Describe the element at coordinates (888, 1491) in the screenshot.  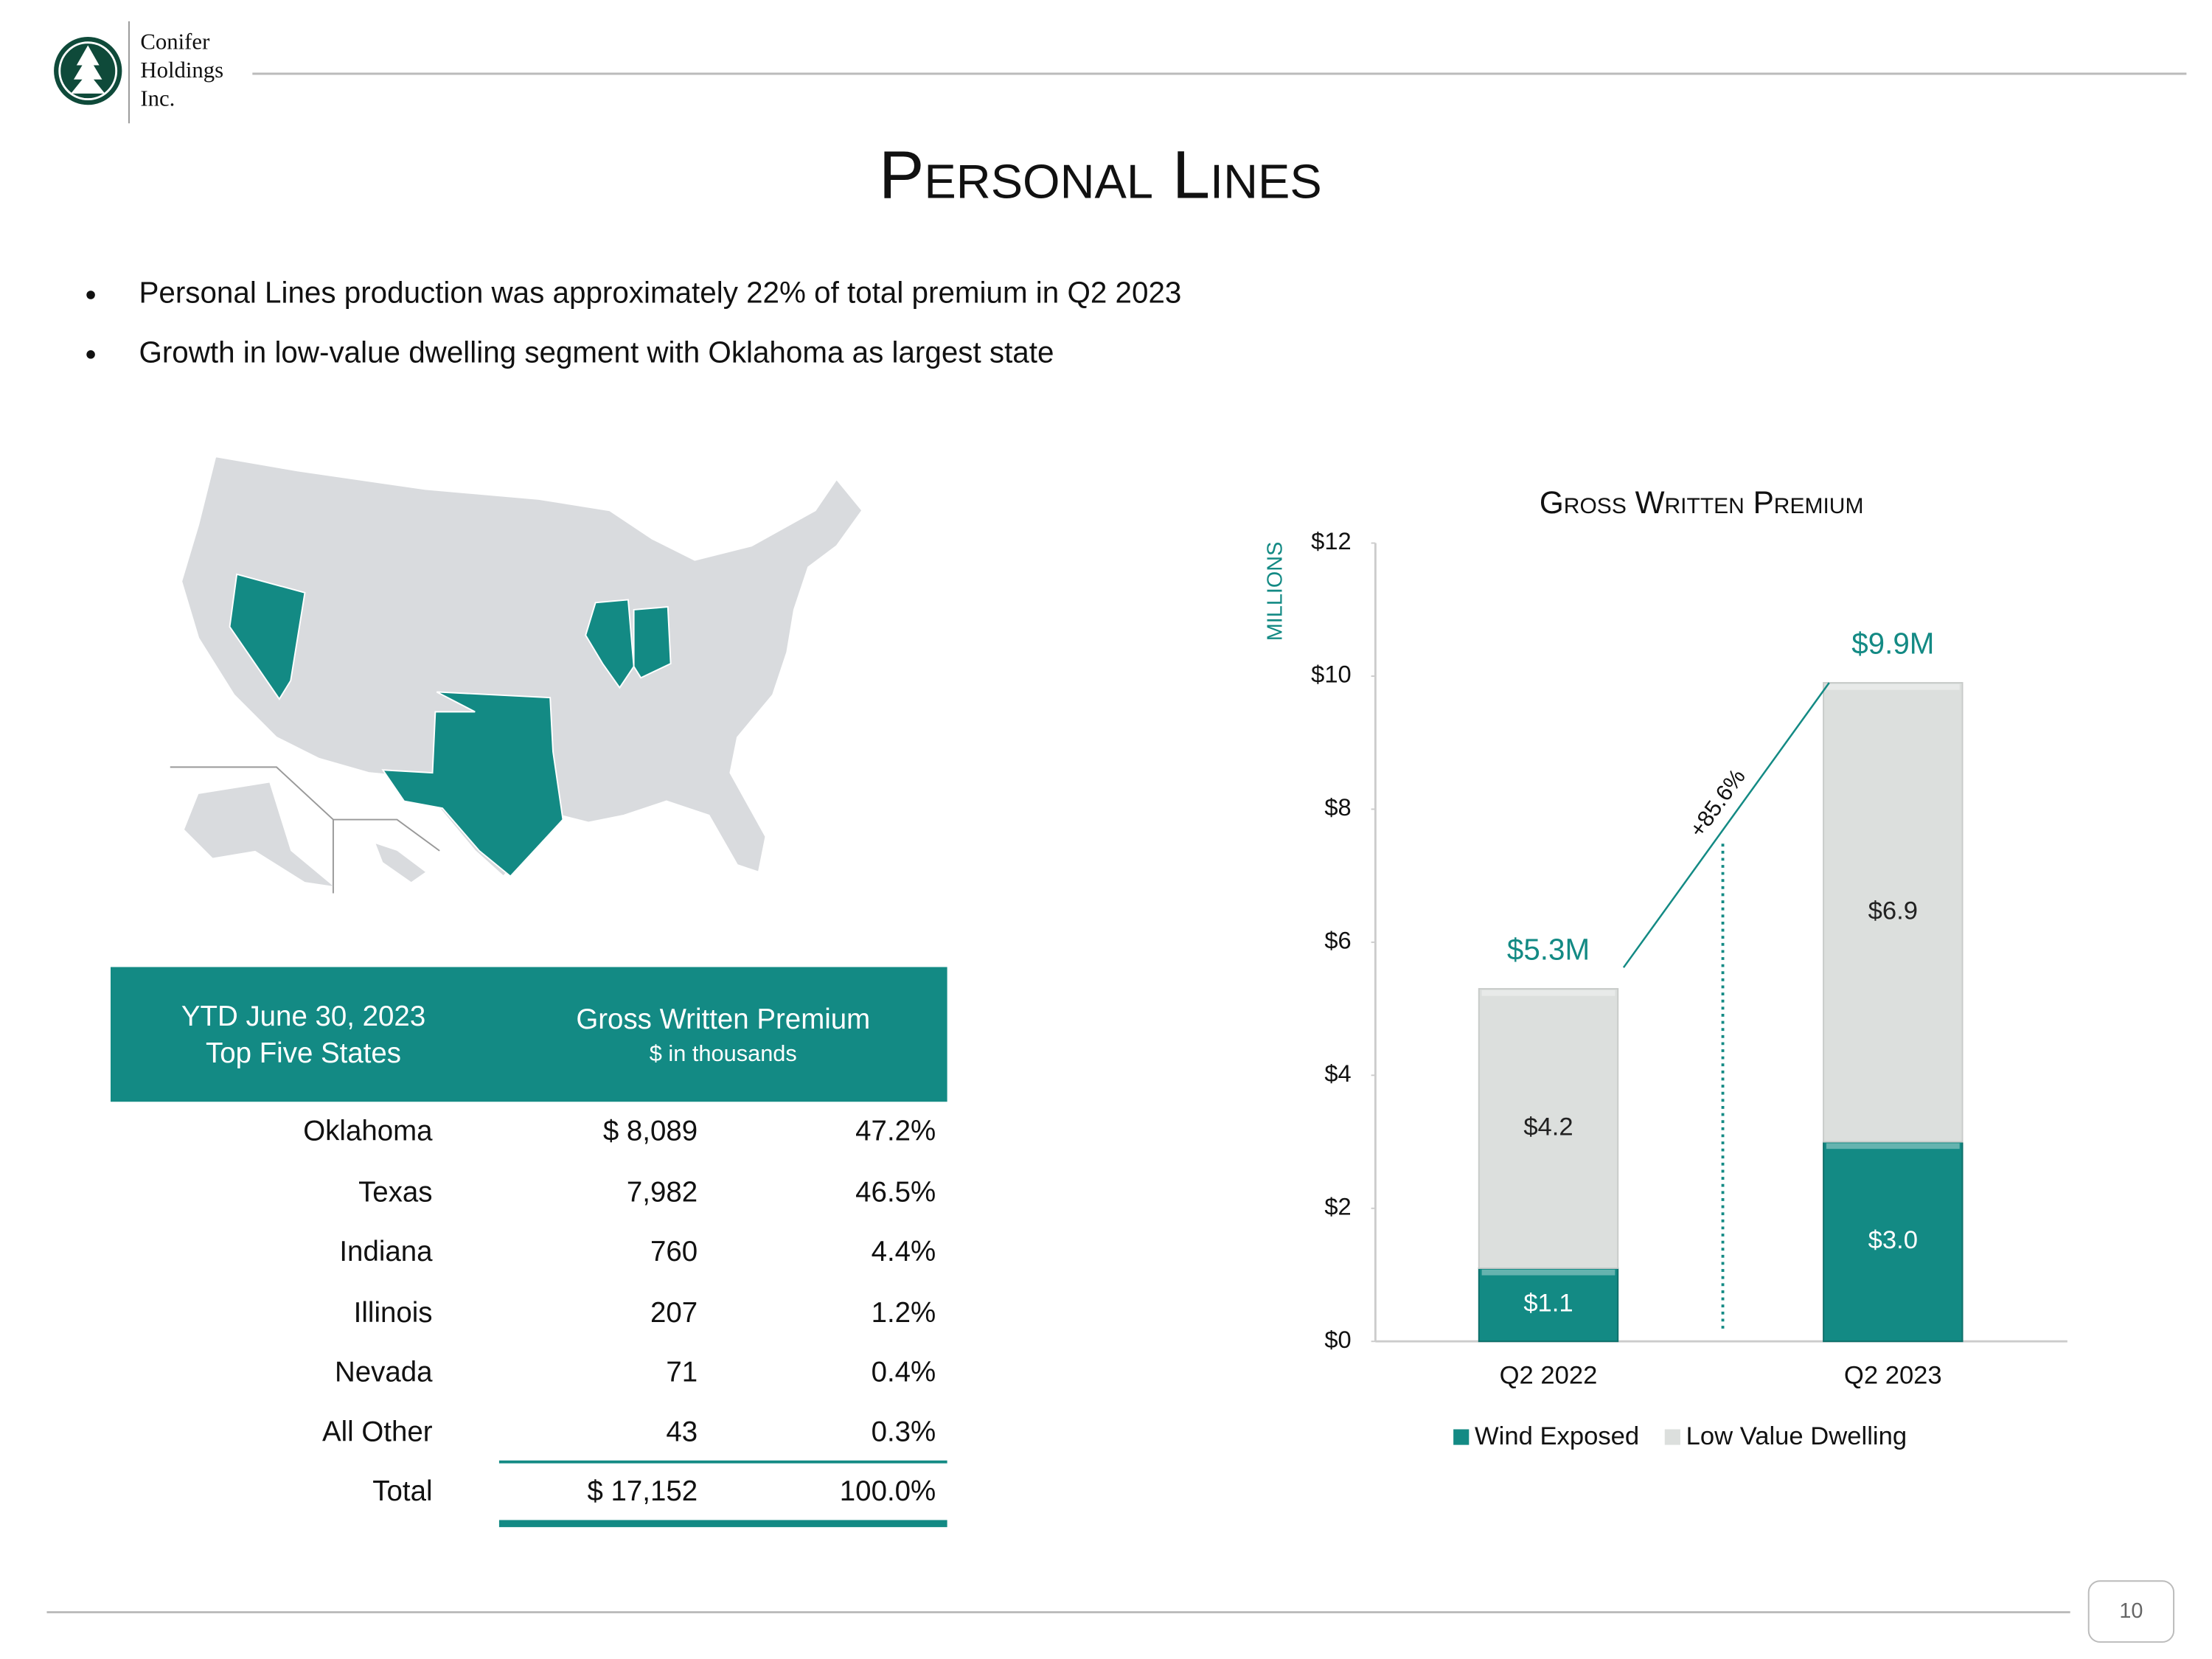
I see `table-cell: 100.0%` at that location.